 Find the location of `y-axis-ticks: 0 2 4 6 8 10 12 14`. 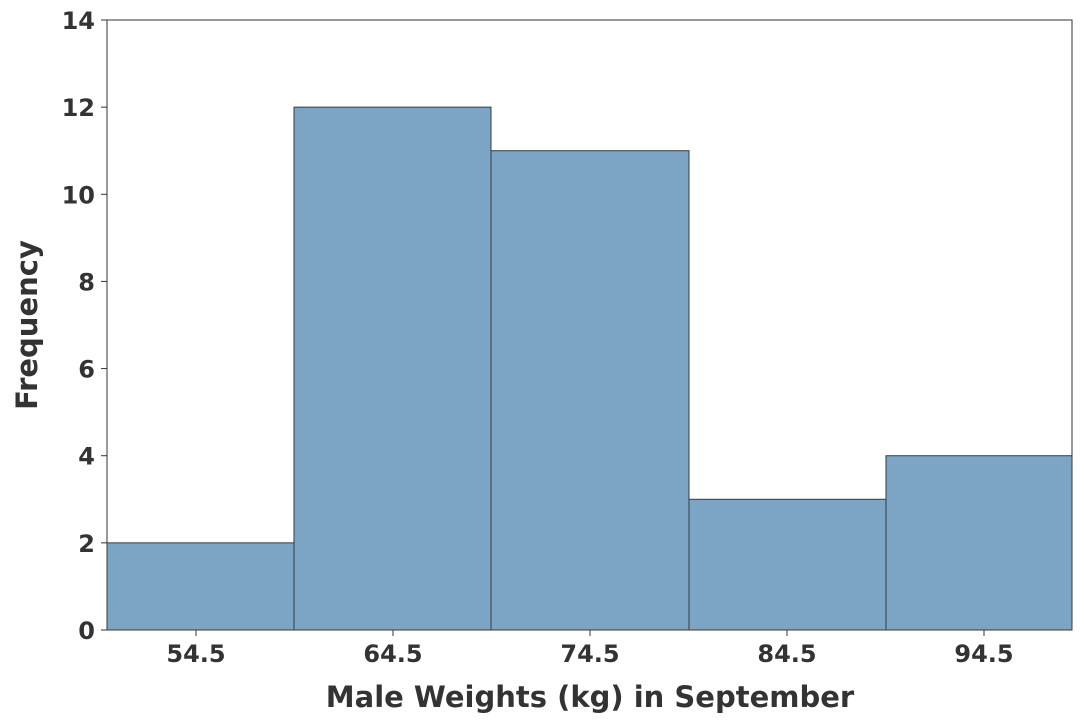

y-axis-ticks: 0 2 4 6 8 10 12 14 is located at coordinates (84, 326).